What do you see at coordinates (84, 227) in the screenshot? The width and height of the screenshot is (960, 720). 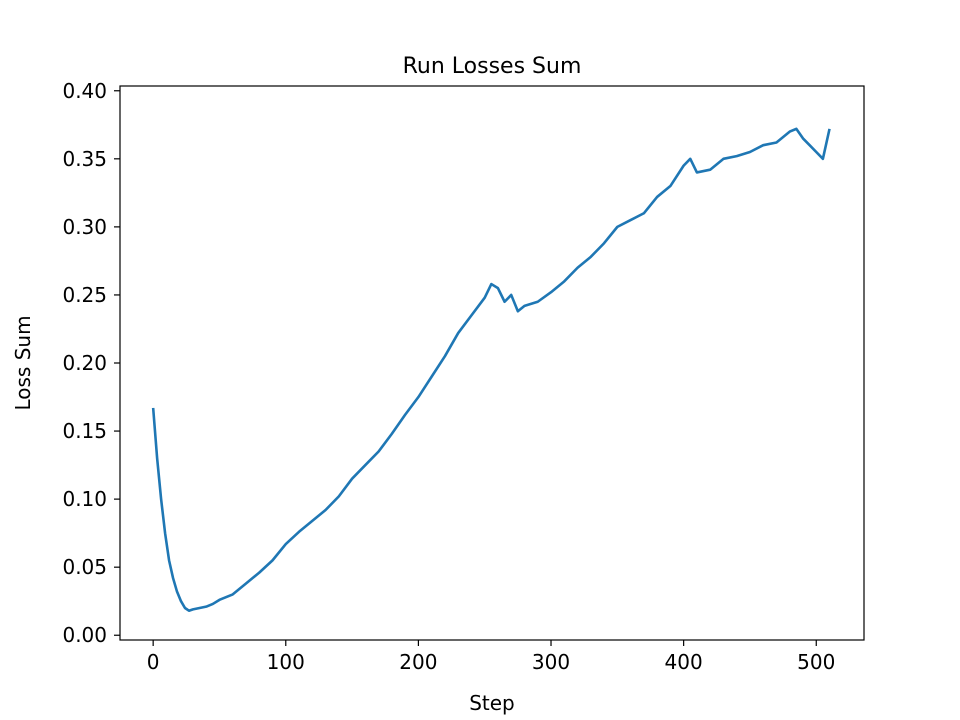 I see `y-tick-label: 0.30` at bounding box center [84, 227].